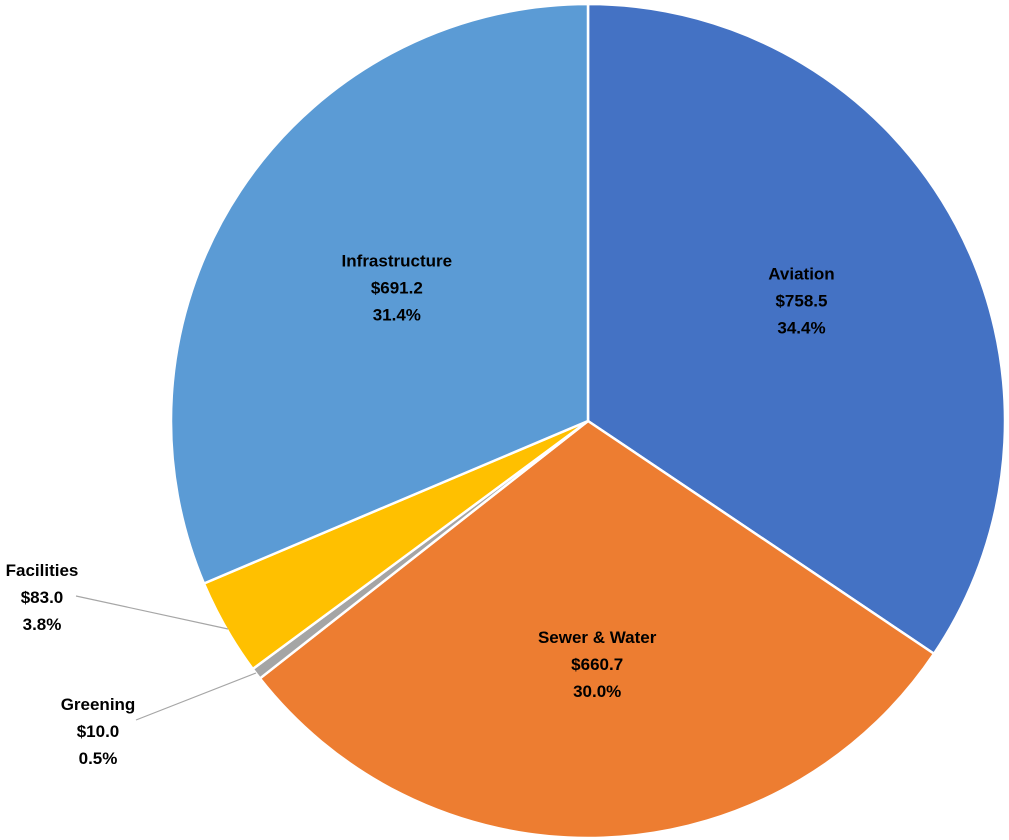  I want to click on label-value-greening: $10.0, so click(98, 731).